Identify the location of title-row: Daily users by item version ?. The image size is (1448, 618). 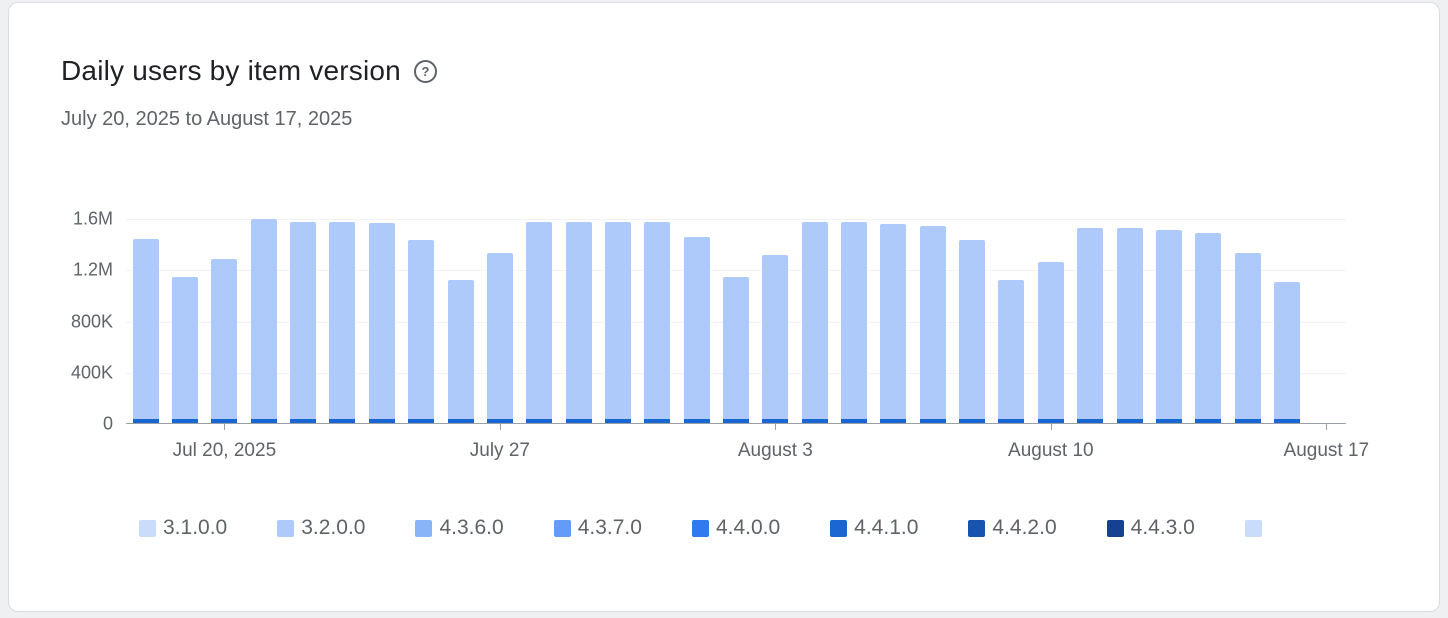
(249, 71).